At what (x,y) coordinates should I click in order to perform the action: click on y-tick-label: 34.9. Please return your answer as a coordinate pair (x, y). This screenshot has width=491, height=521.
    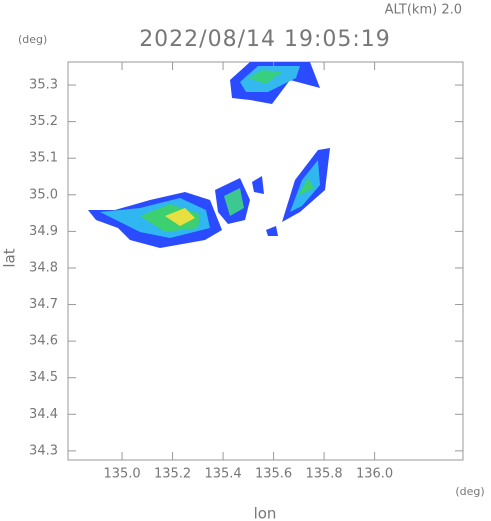
    Looking at the image, I should click on (43, 231).